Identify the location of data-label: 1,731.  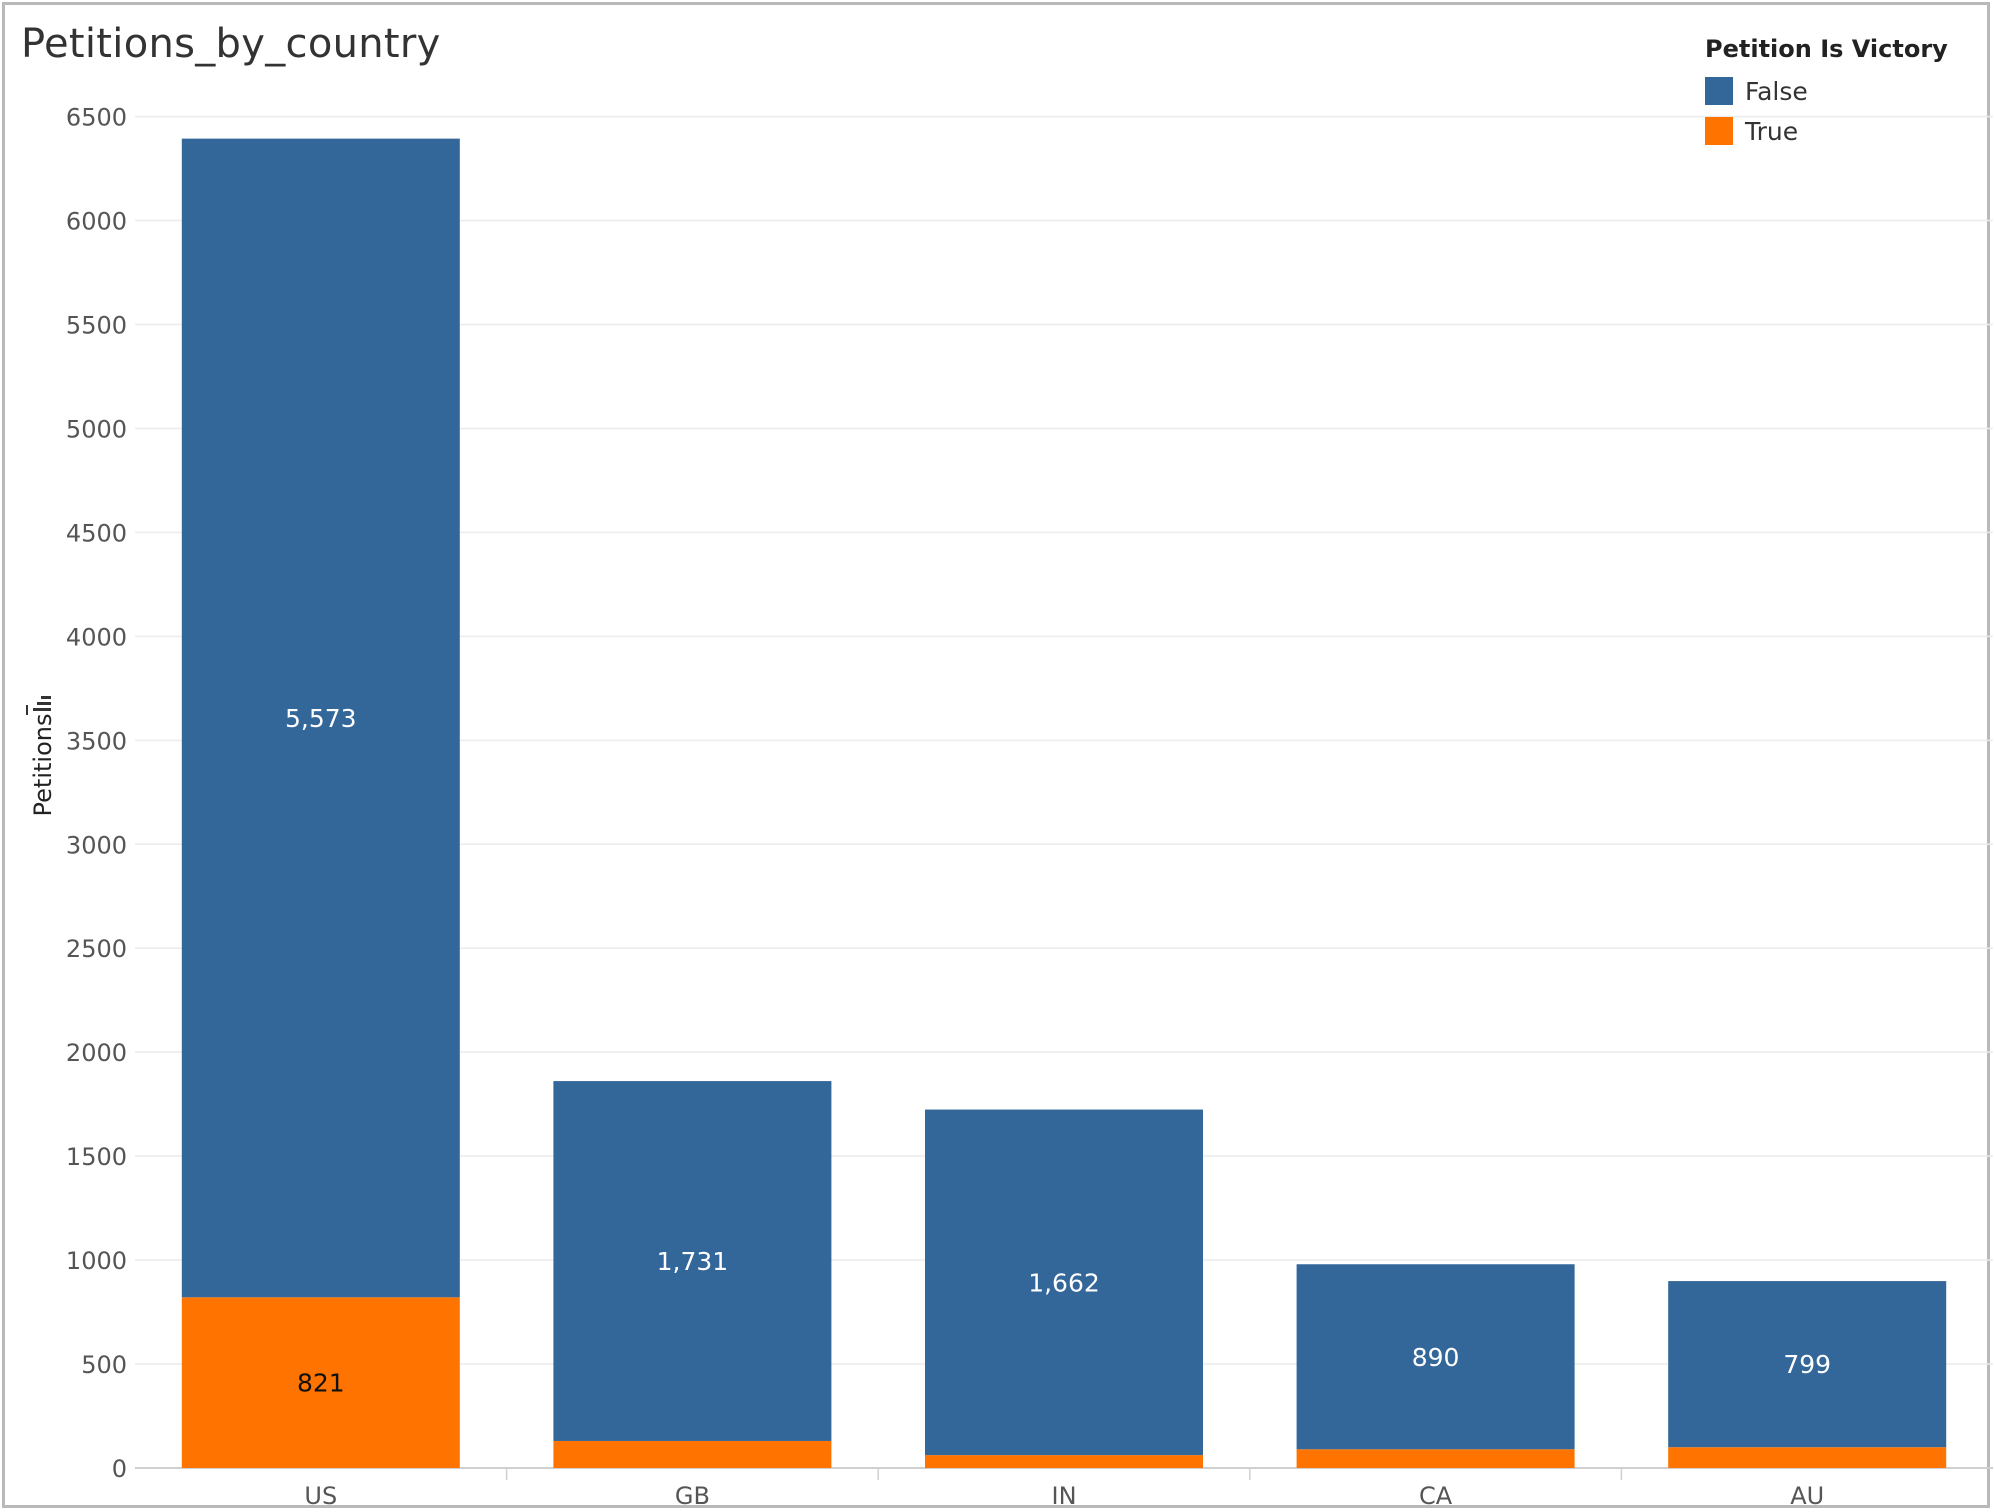
(693, 1261).